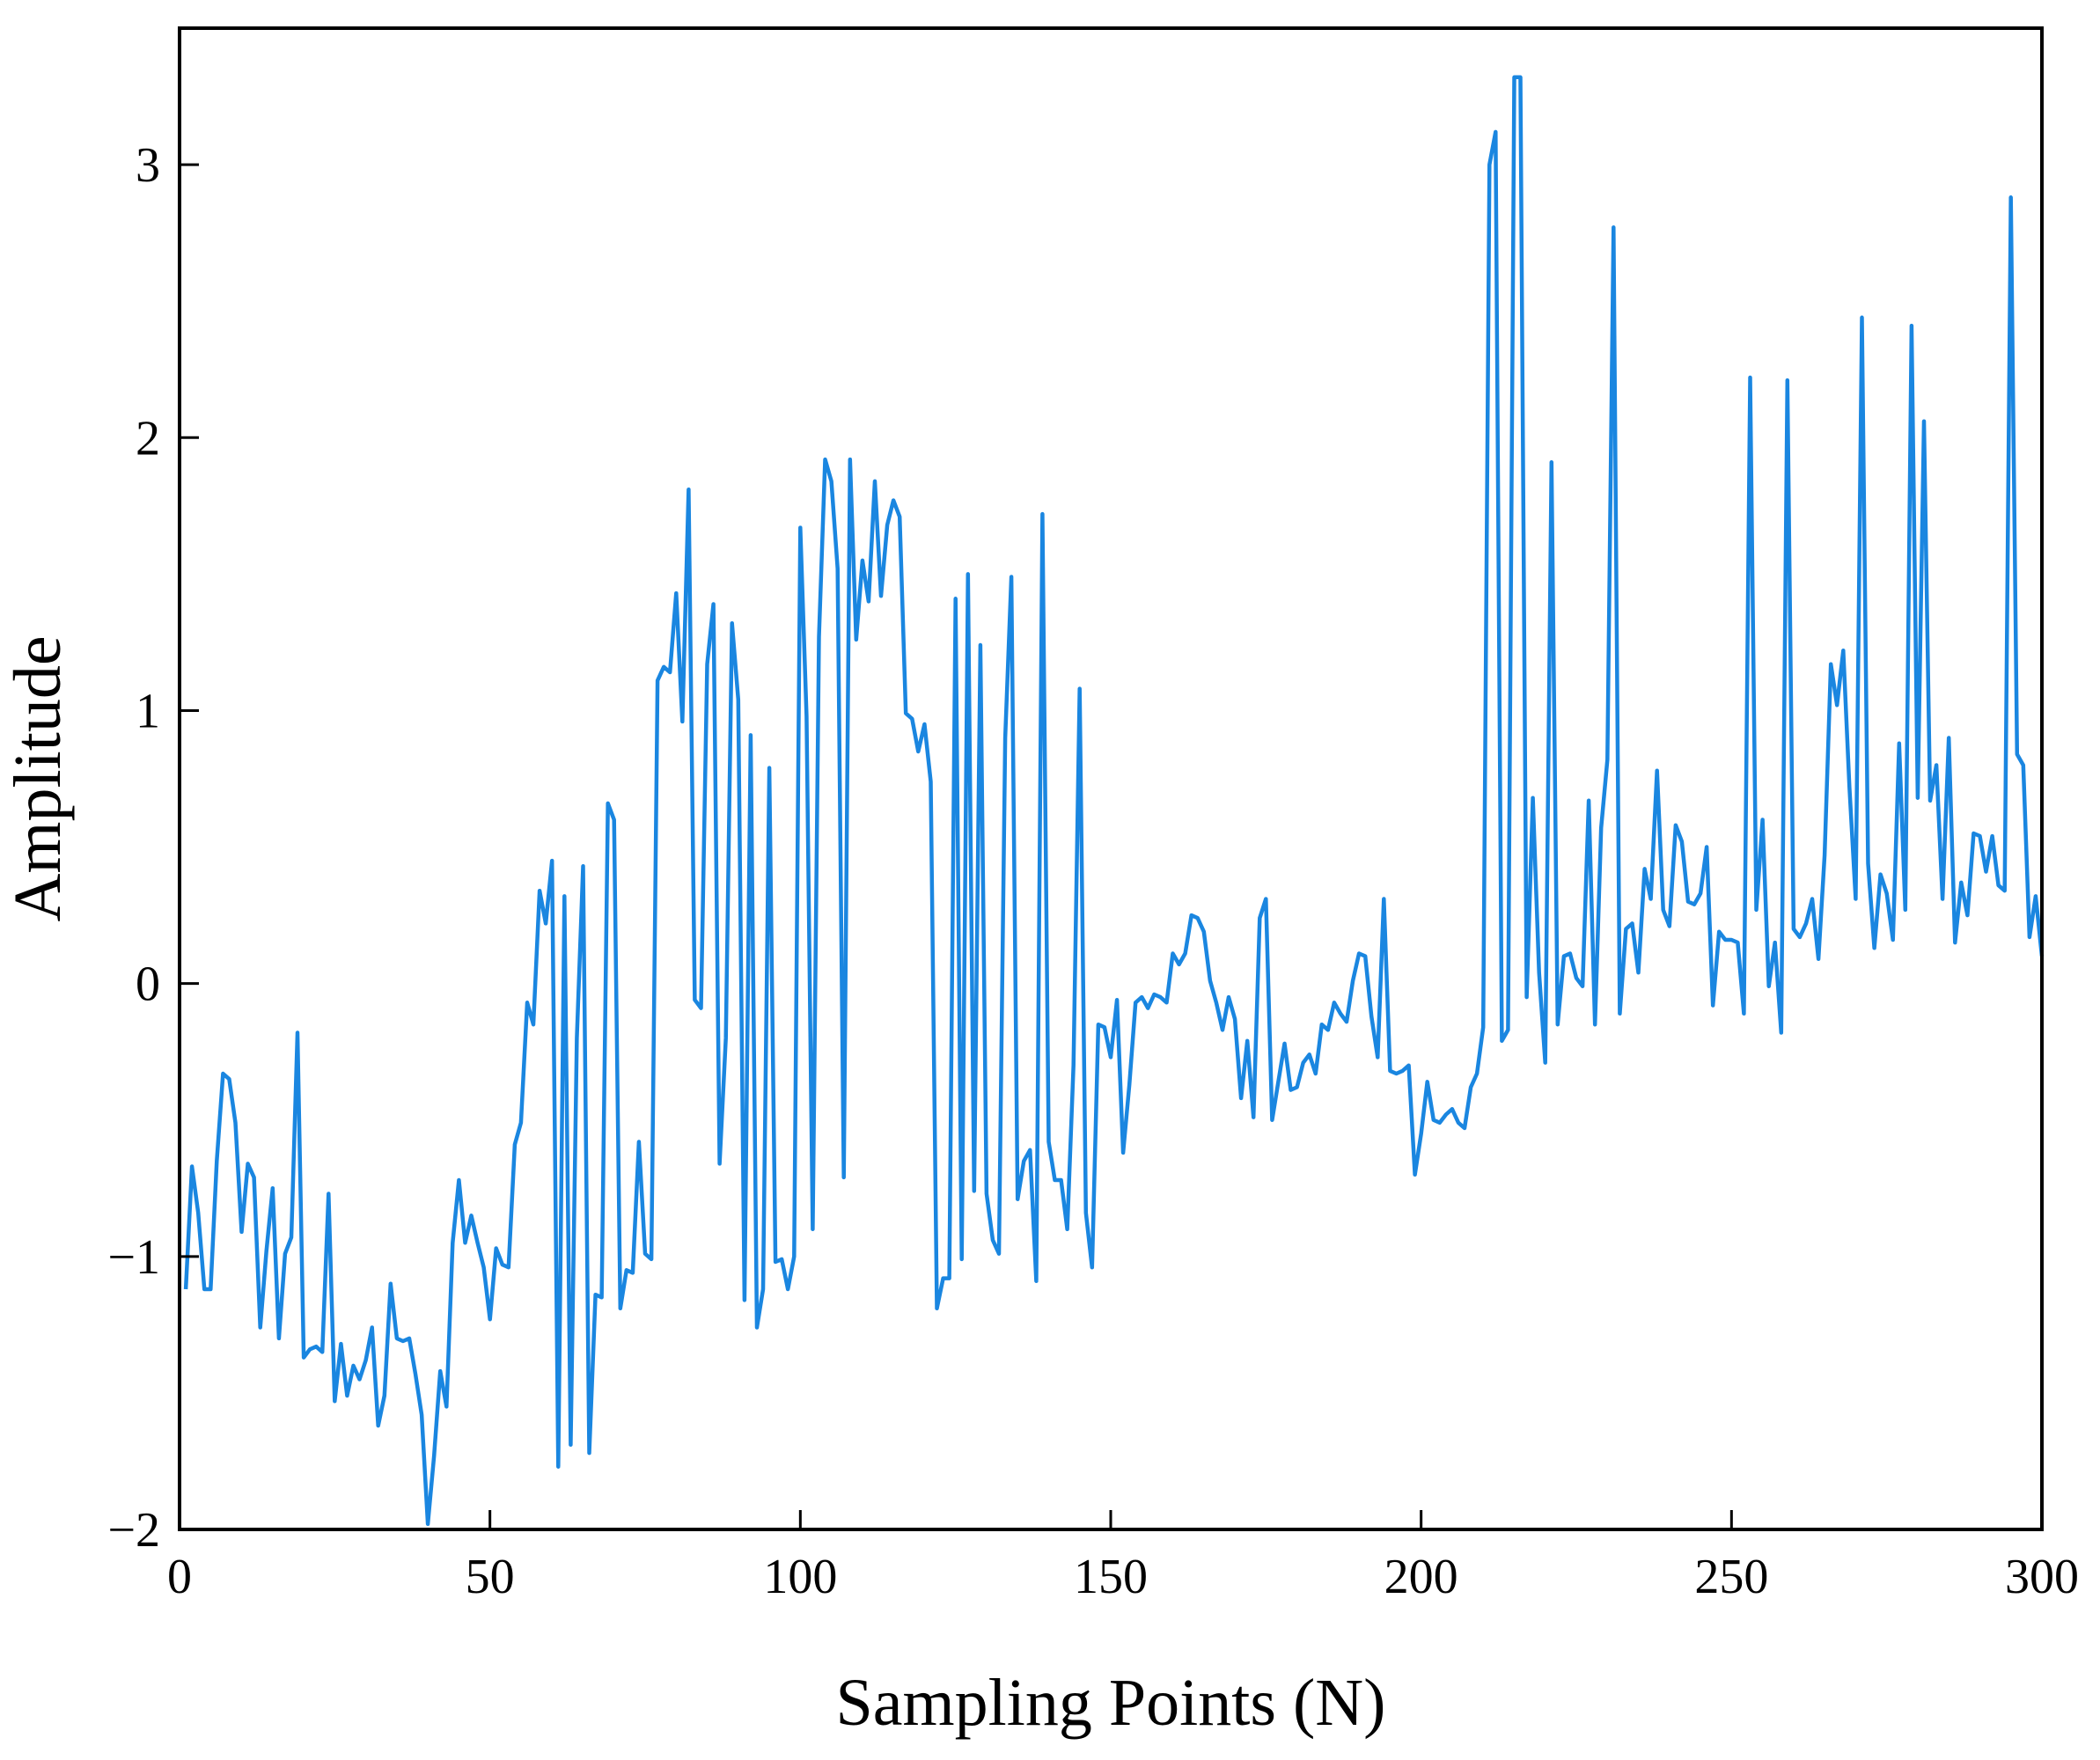  I want to click on x-tick-label: 0, so click(179, 1577).